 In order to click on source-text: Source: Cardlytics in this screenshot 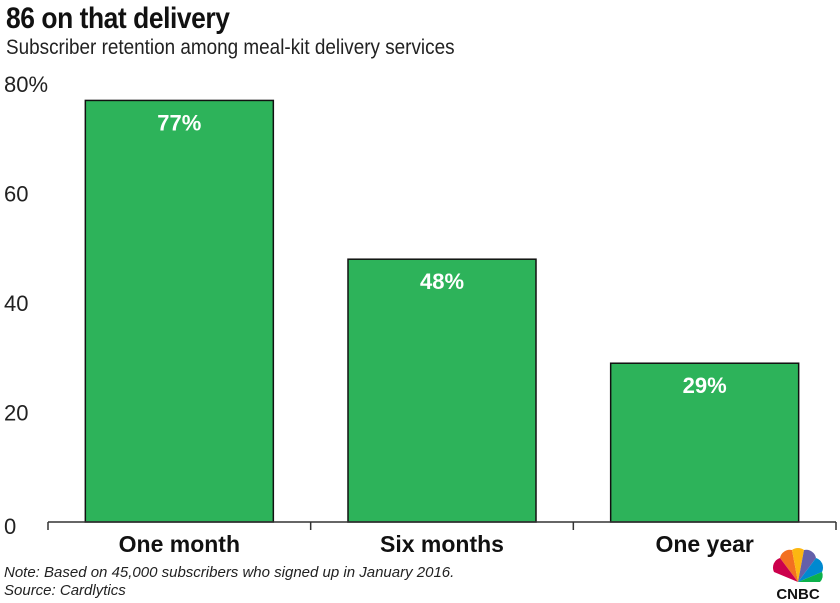, I will do `click(65, 590)`.